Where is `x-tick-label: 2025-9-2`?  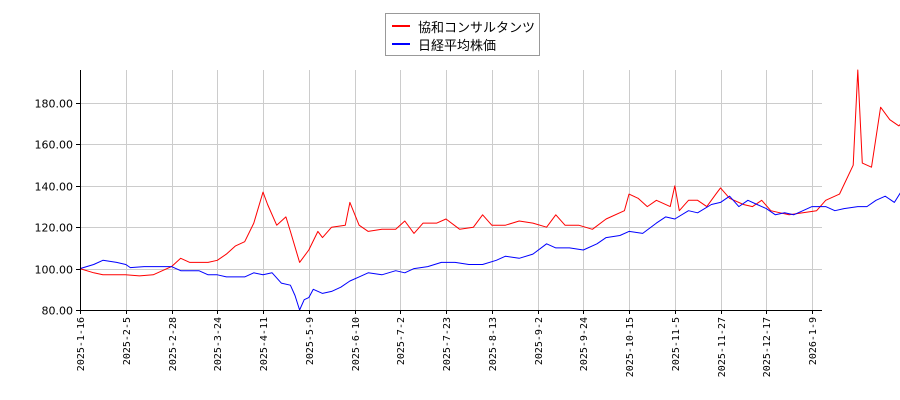
x-tick-label: 2025-9-2 is located at coordinates (539, 341).